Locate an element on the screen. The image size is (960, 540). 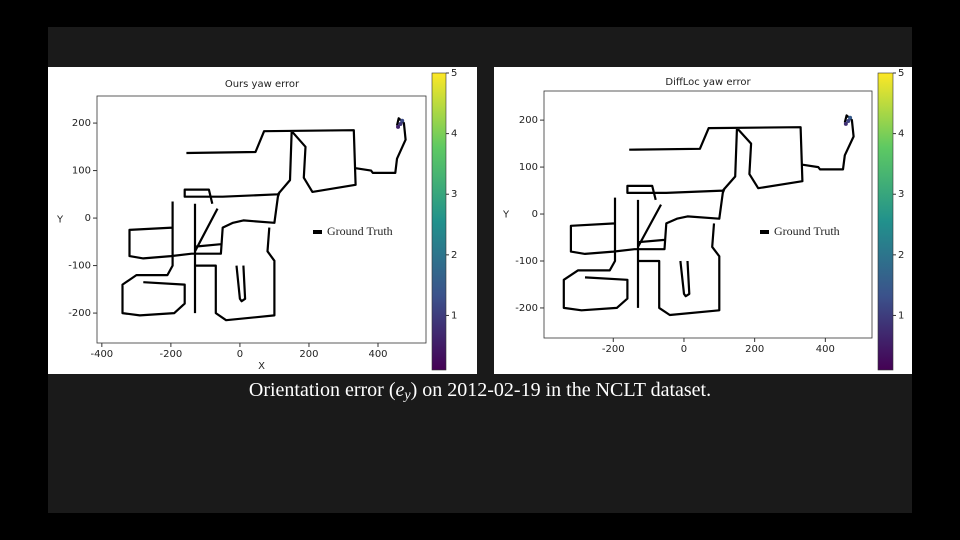
x-axis-label: X is located at coordinates (261, 366).